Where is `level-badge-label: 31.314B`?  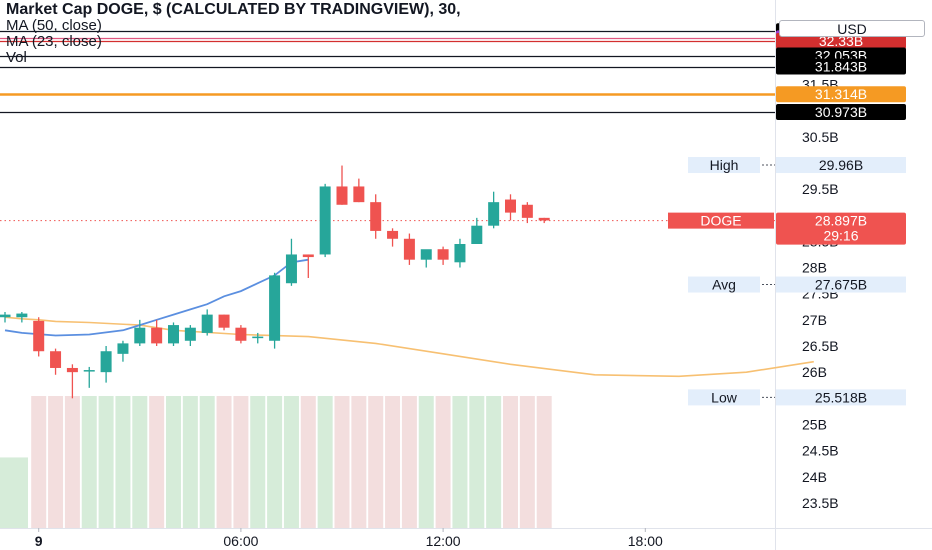 level-badge-label: 31.314B is located at coordinates (841, 94).